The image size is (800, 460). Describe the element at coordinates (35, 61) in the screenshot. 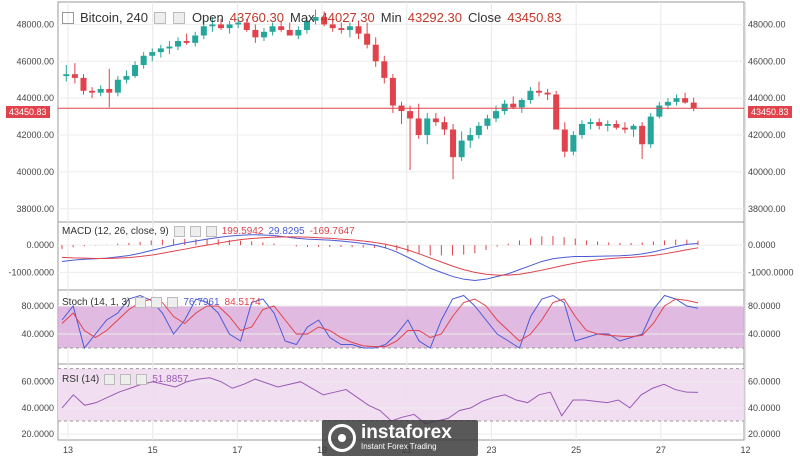

I see `y-tick-label-left: 46000.00` at that location.